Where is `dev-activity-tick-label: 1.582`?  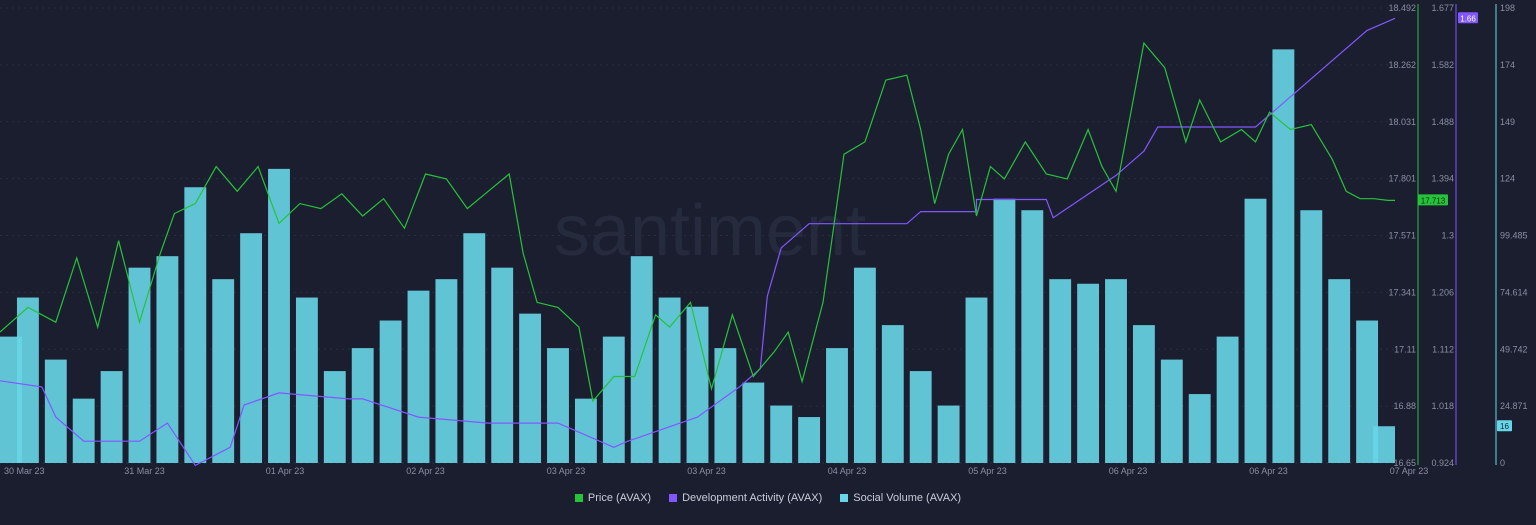
dev-activity-tick-label: 1.582 is located at coordinates (1442, 65).